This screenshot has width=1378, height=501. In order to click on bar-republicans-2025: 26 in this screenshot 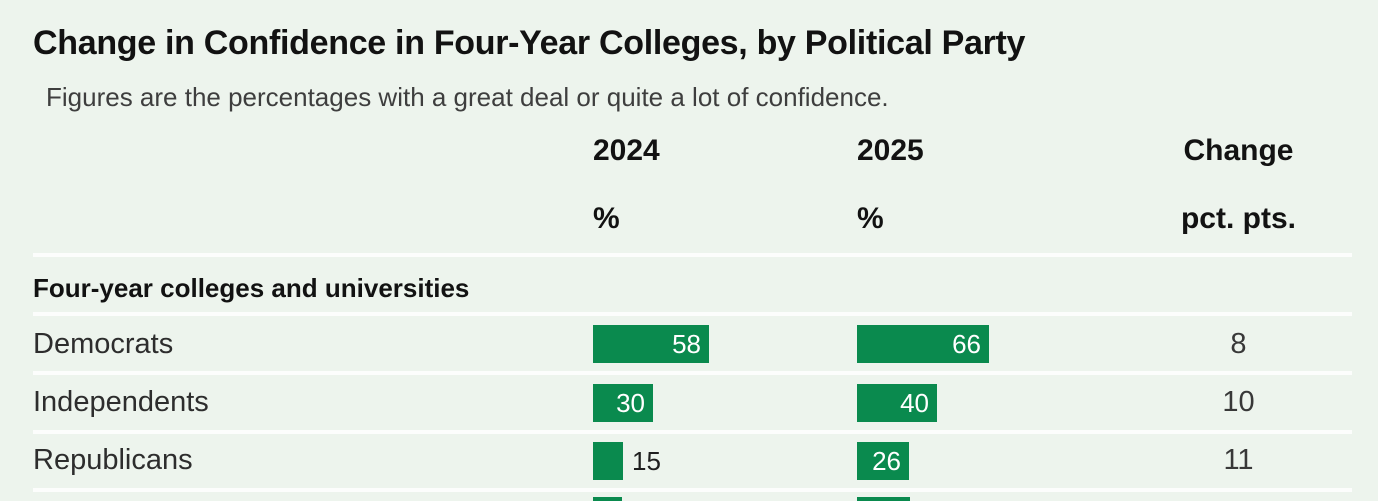, I will do `click(883, 461)`.